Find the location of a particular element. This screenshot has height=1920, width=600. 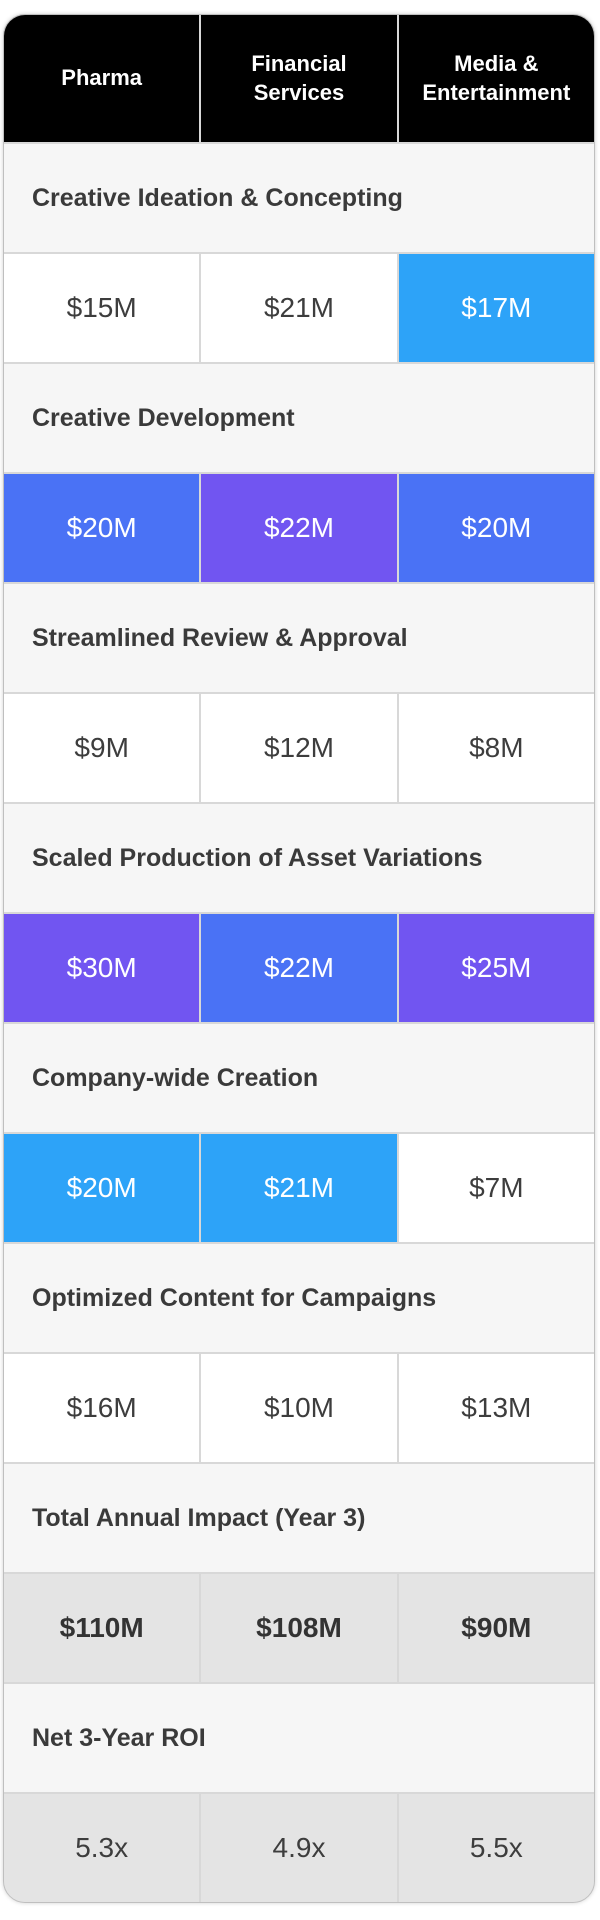

section-row: Total Annual Impact (Year 3) is located at coordinates (299, 1518).